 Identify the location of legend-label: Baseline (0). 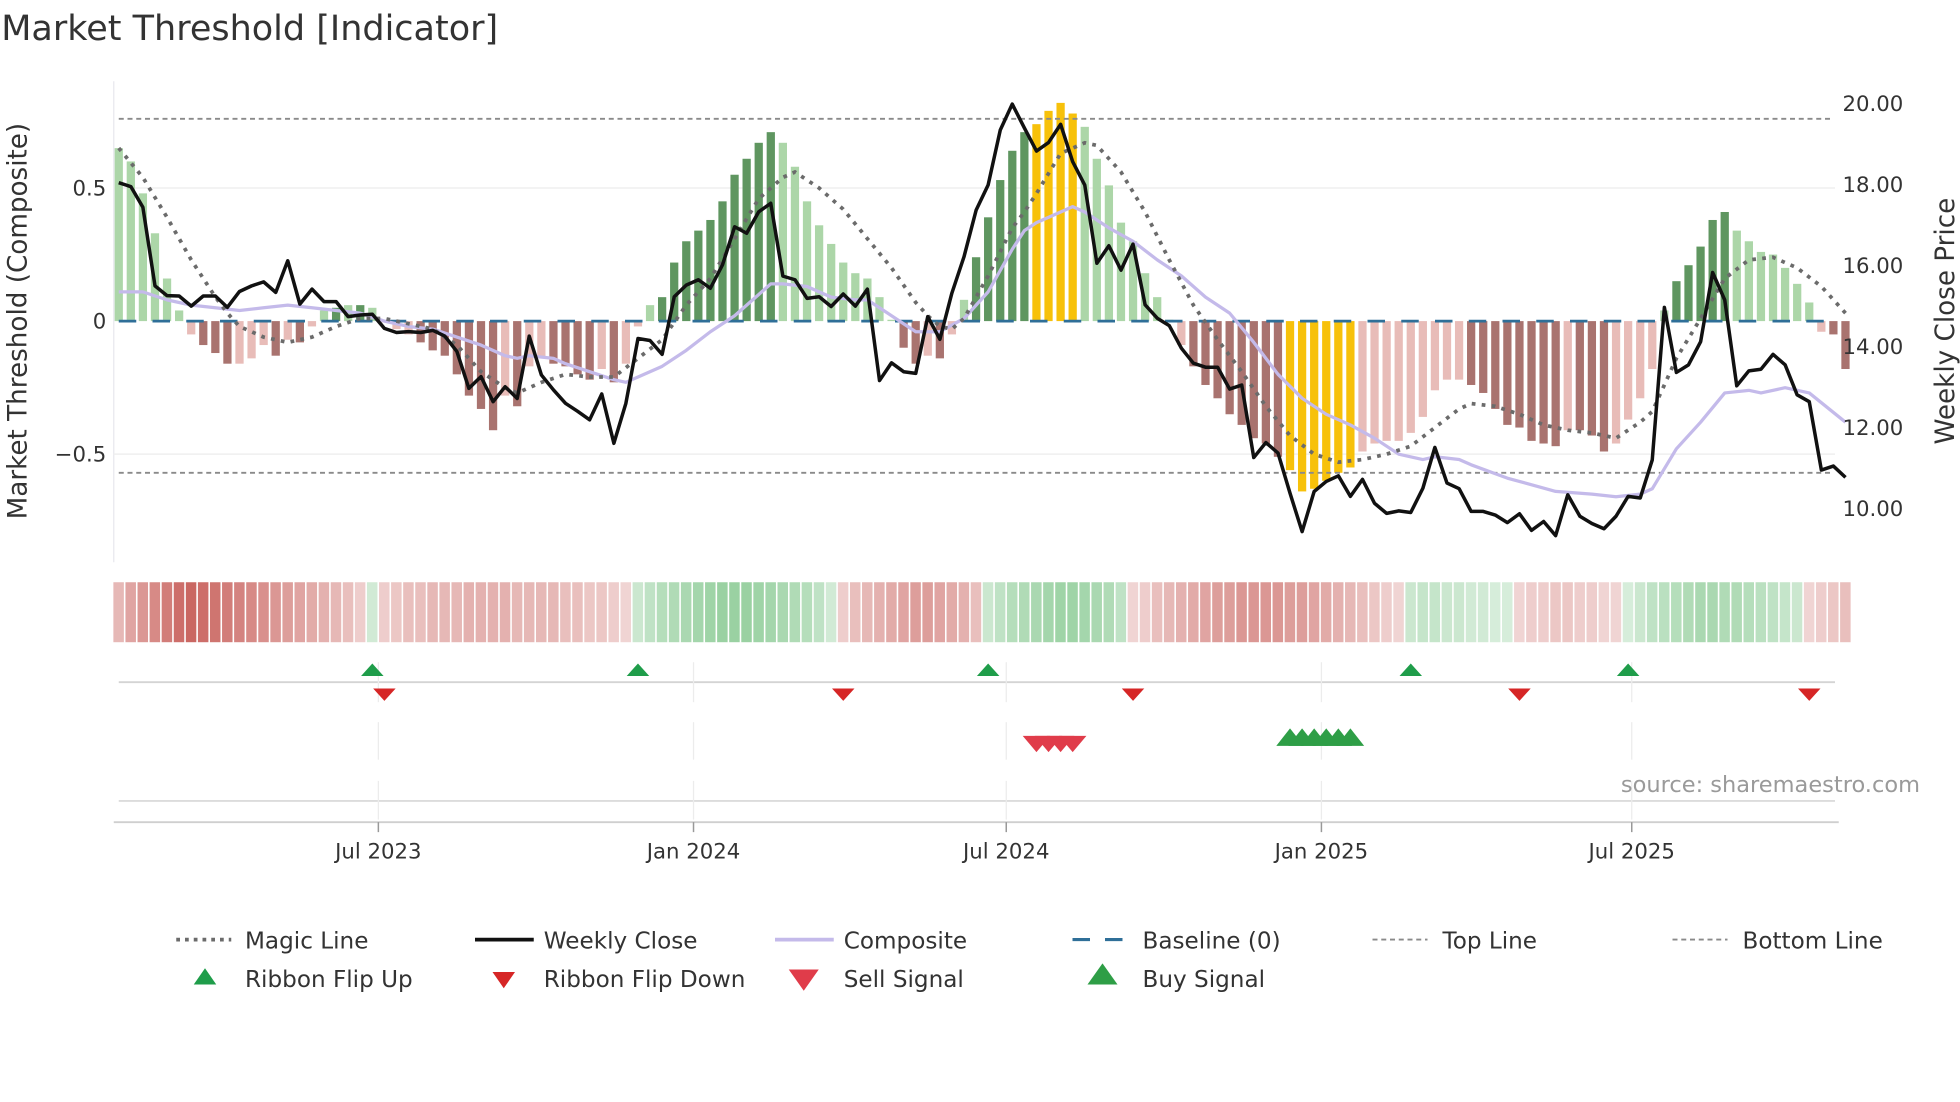
(1211, 941).